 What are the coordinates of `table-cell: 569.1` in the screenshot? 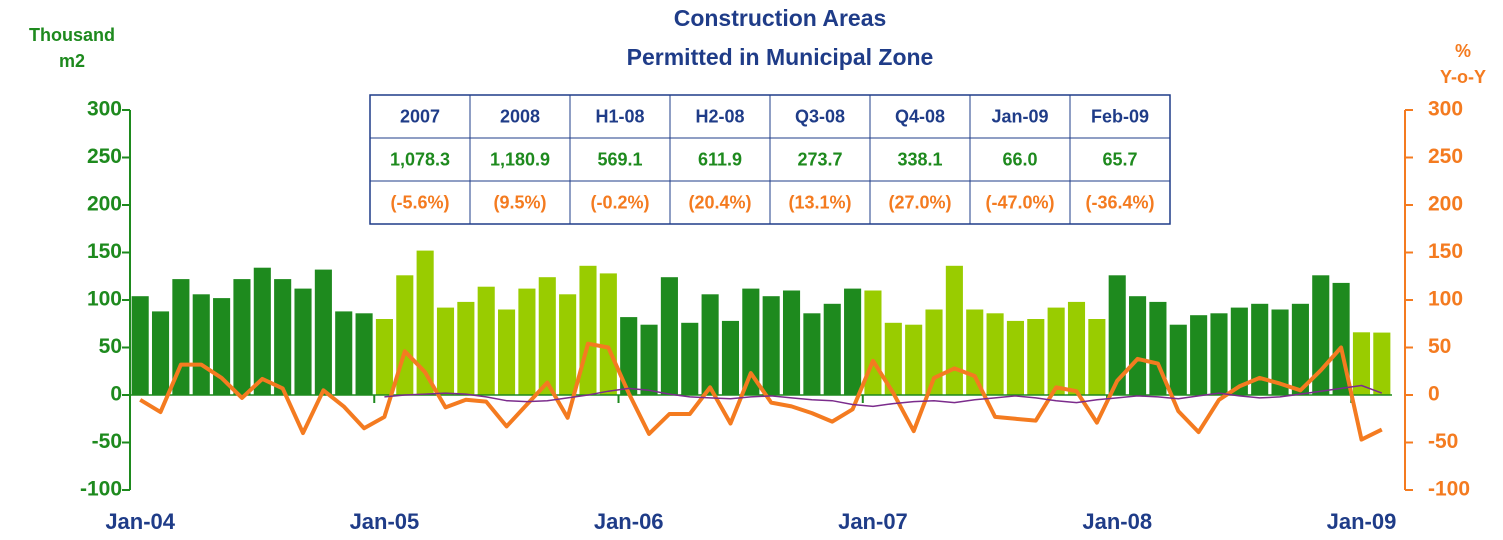 It's located at (619, 159).